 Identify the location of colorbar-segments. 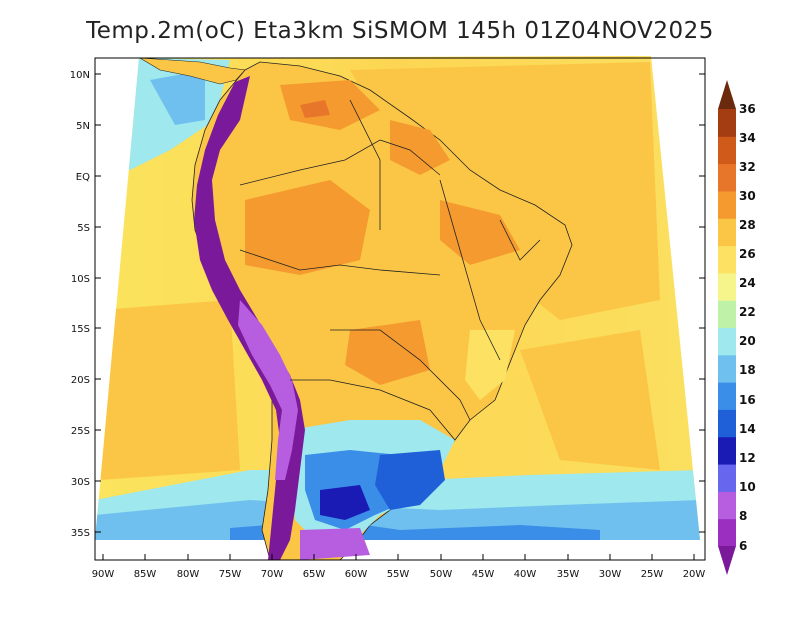
(727, 328).